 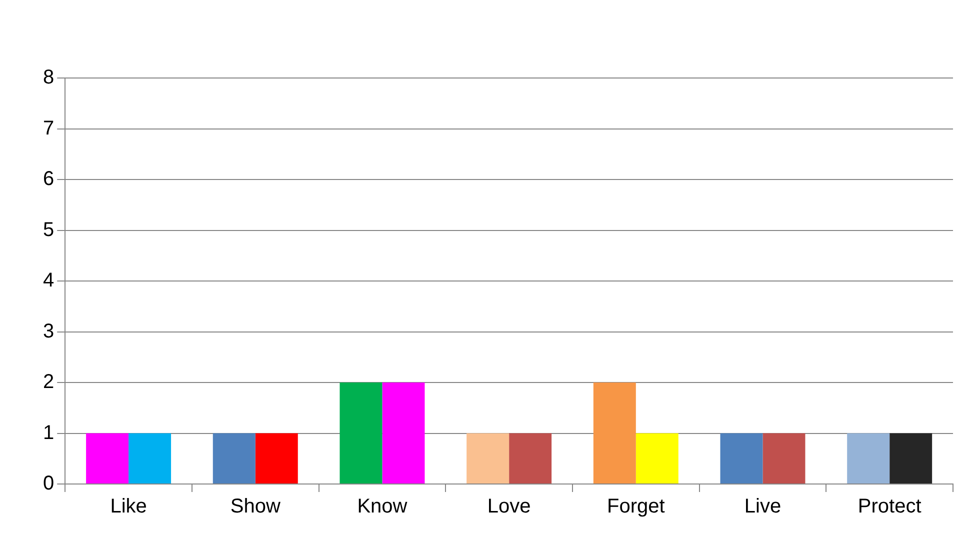 I want to click on y-tick-label: 5, so click(x=48, y=229).